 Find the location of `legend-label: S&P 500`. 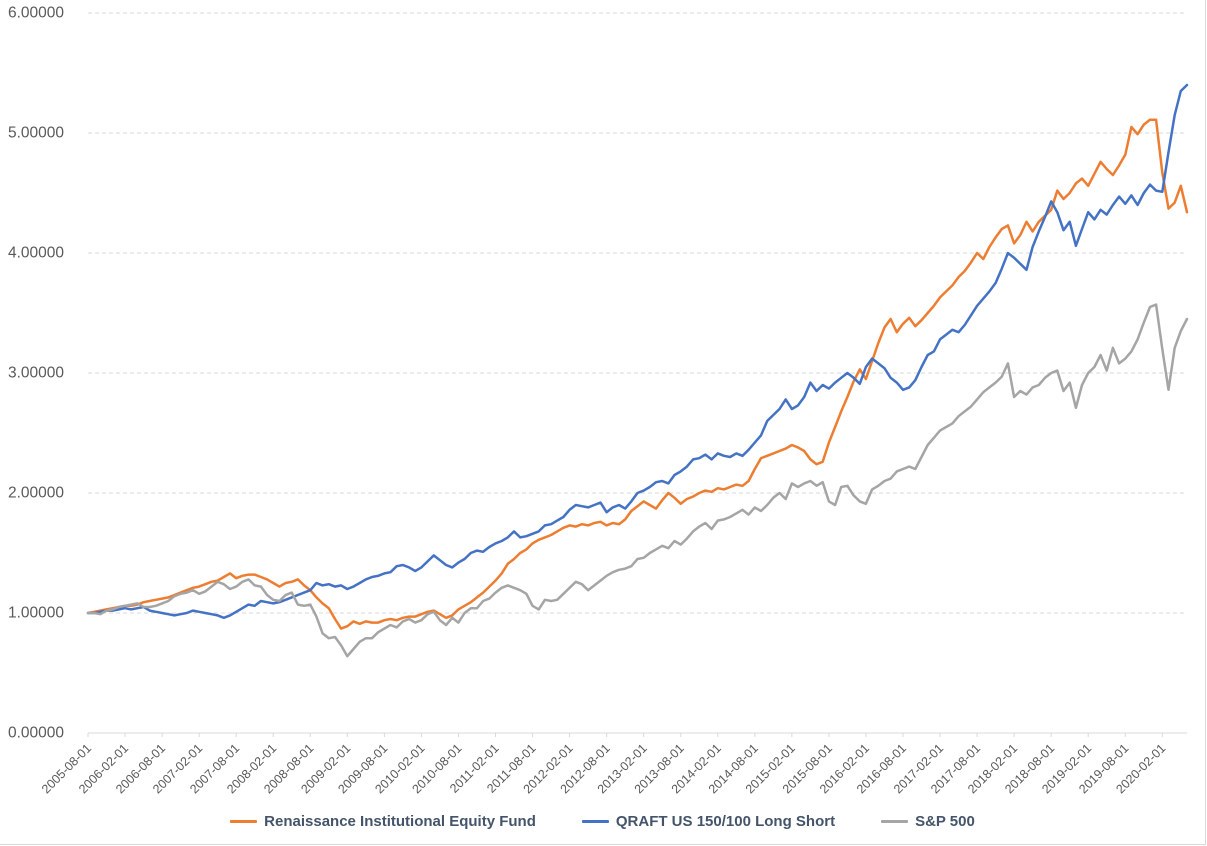

legend-label: S&P 500 is located at coordinates (945, 821).